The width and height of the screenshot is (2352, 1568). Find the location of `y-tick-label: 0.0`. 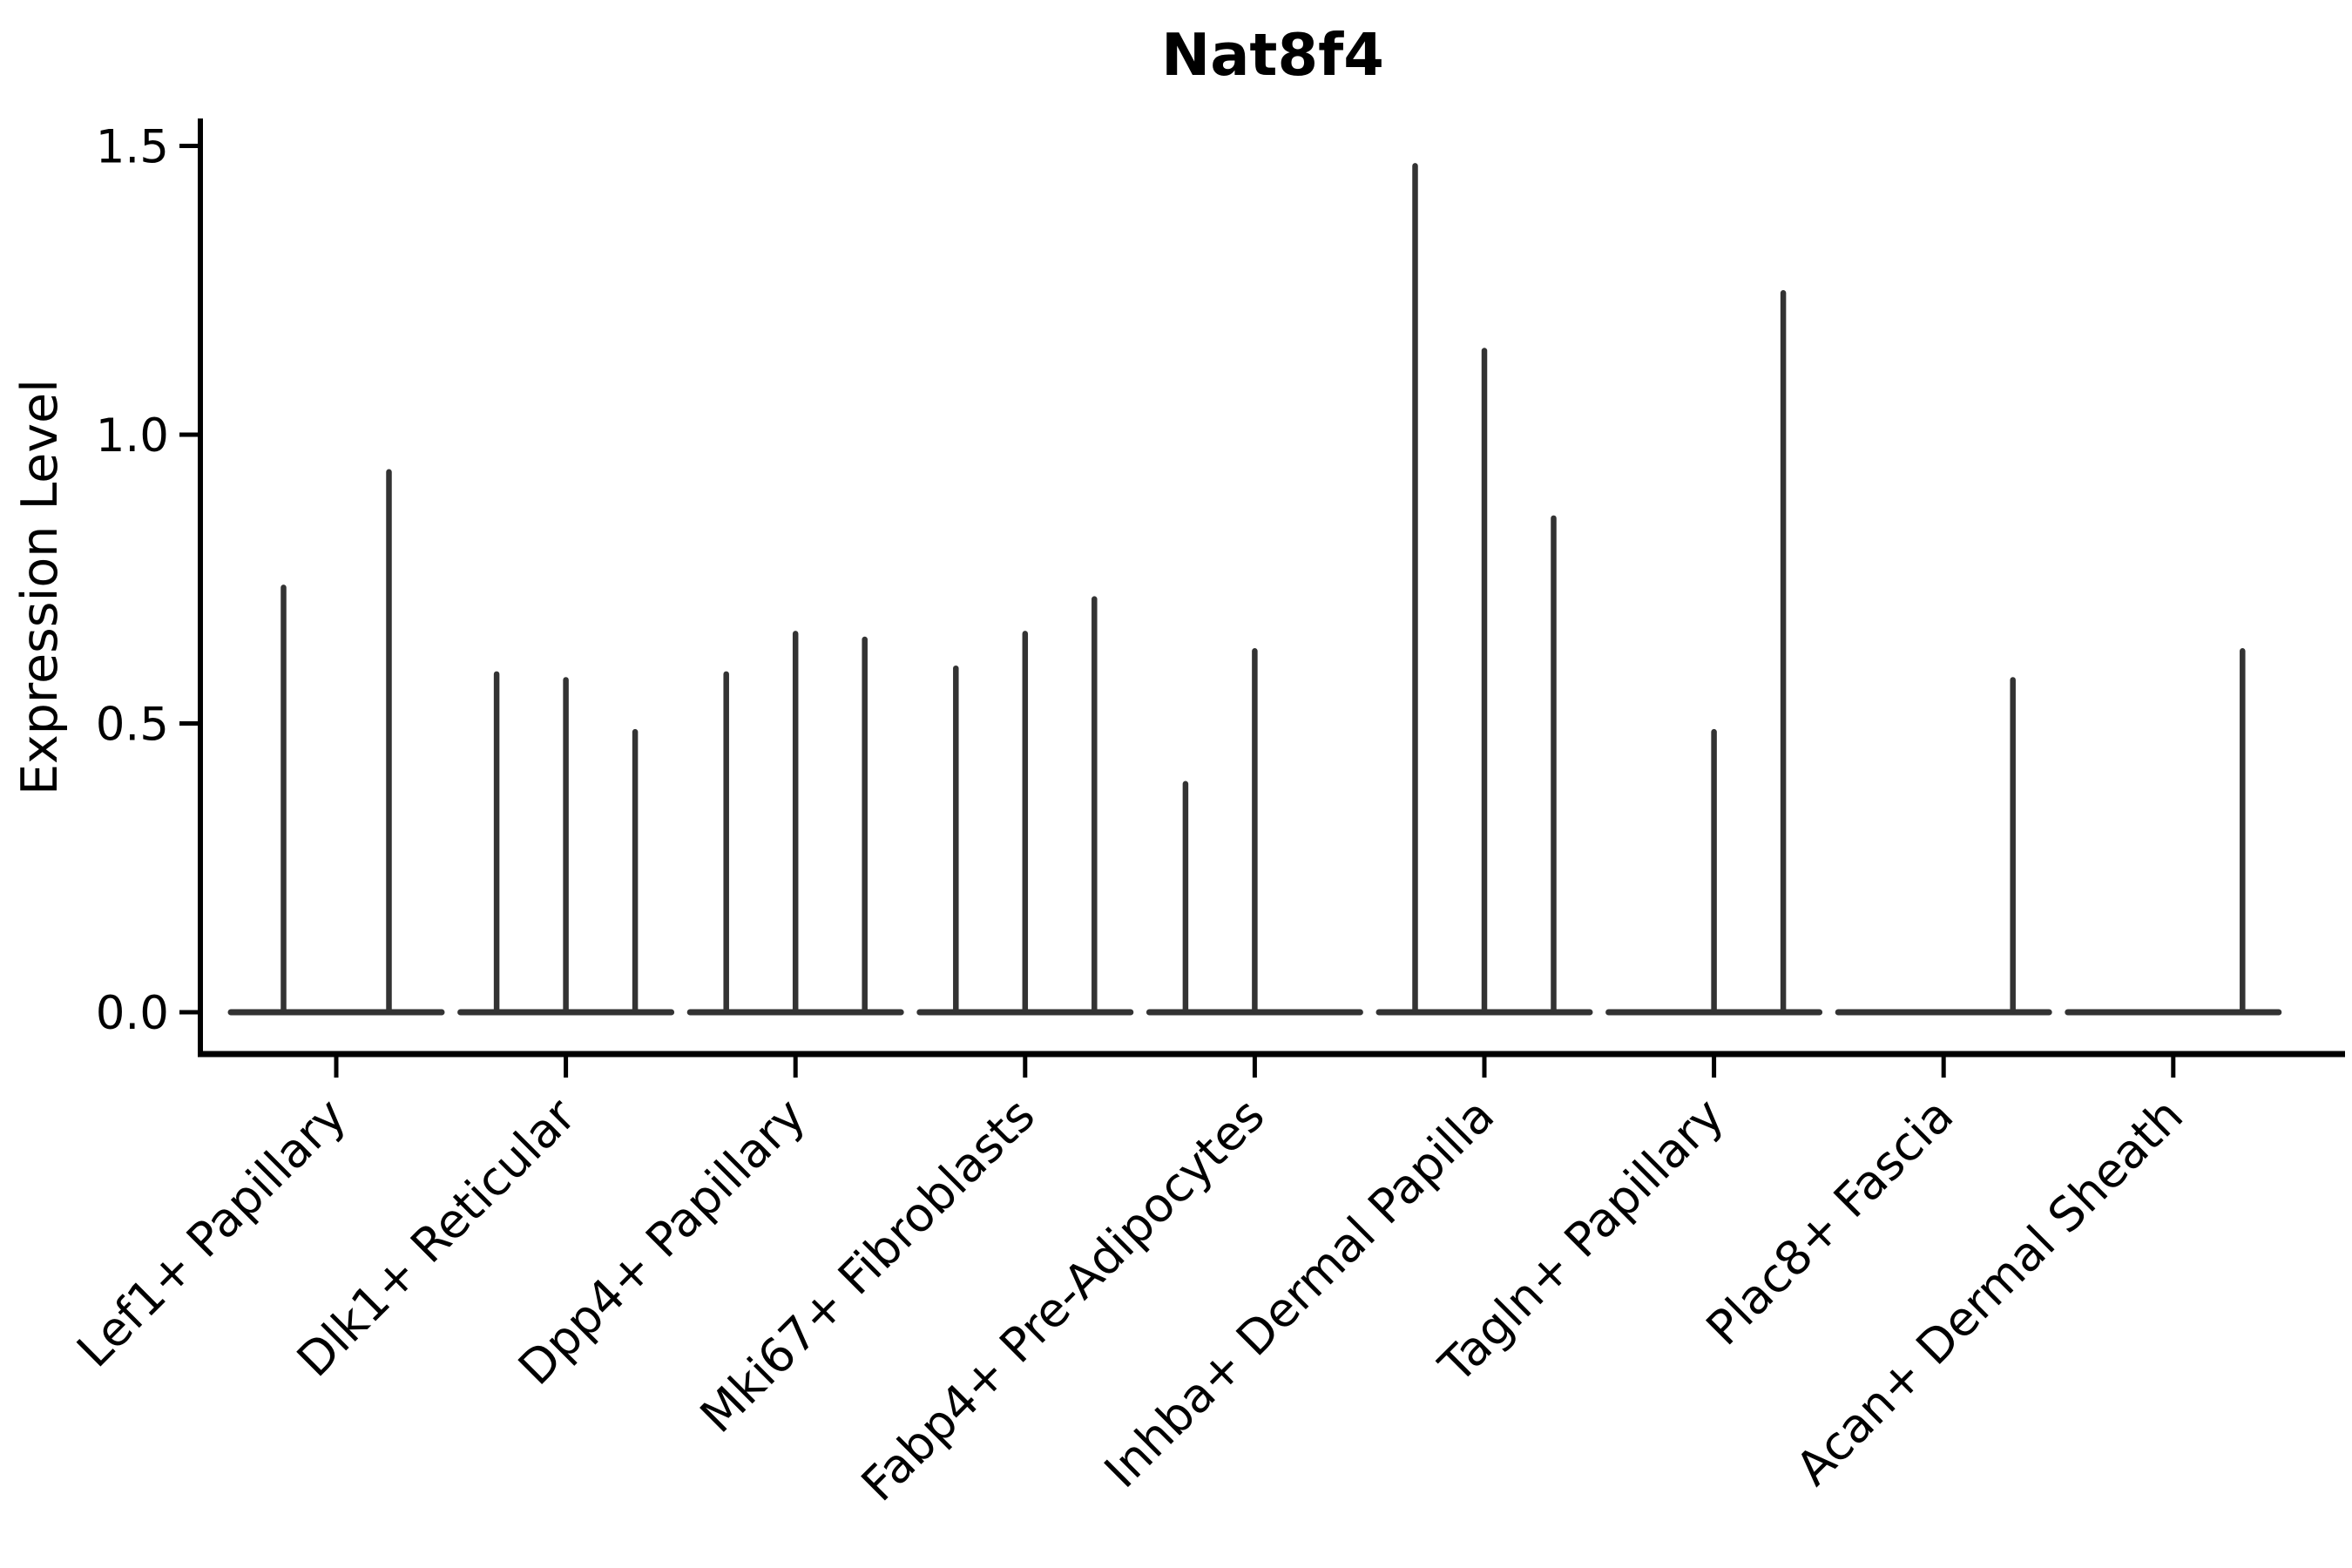

y-tick-label: 0.0 is located at coordinates (132, 1014).